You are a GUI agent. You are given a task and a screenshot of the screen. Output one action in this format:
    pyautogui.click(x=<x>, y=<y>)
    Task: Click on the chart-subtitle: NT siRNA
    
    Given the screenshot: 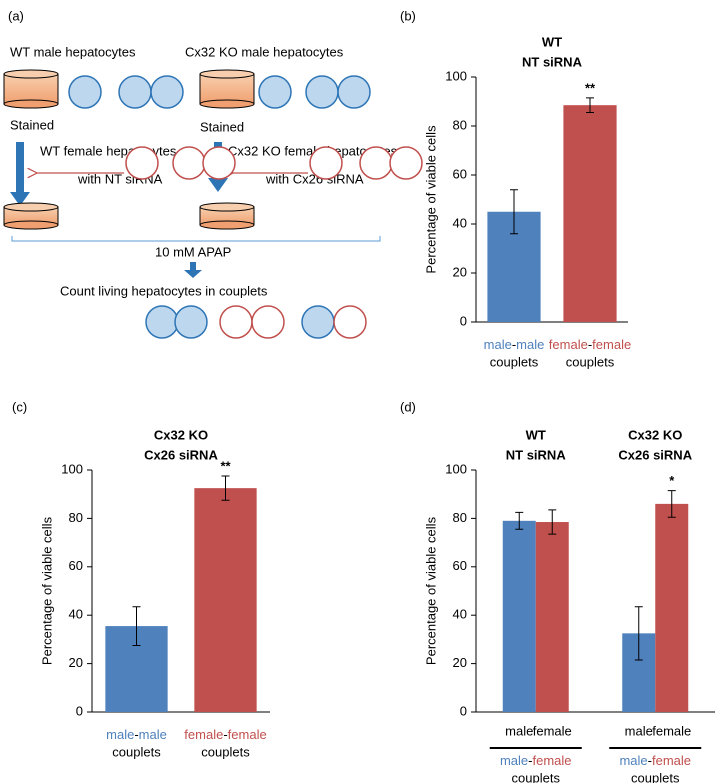 What is the action you would take?
    pyautogui.click(x=552, y=61)
    